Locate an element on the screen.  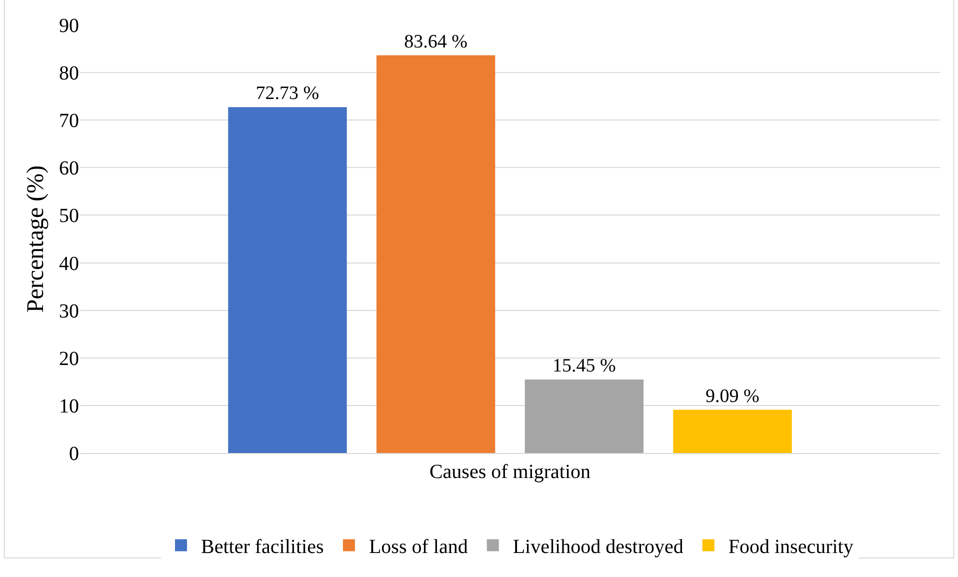
x-tick-label: Causes of migration is located at coordinates (510, 472).